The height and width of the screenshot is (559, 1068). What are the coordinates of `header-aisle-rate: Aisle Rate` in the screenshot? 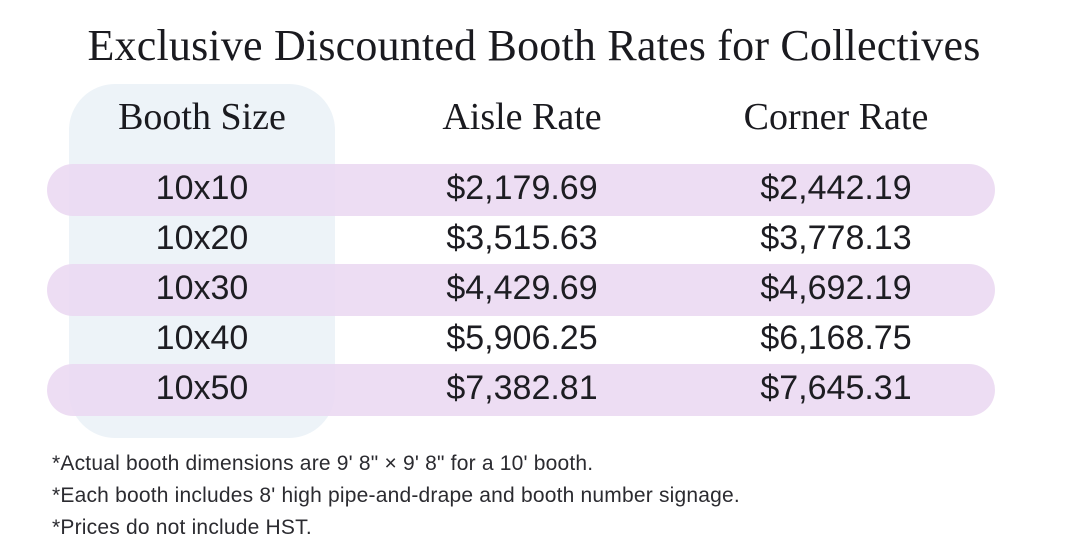 It's located at (522, 117).